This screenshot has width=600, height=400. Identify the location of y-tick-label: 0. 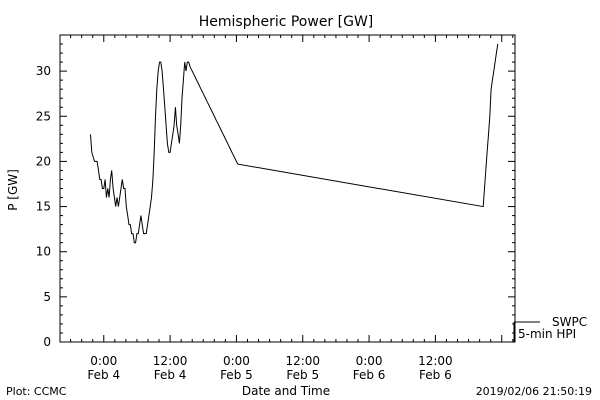
(47, 342).